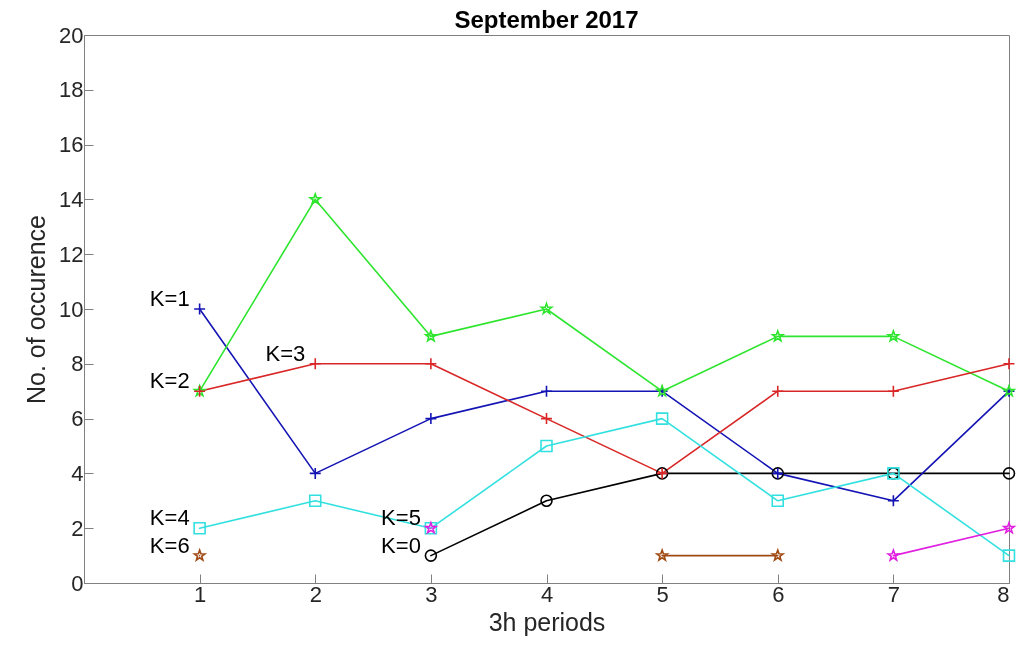 The width and height of the screenshot is (1021, 651). Describe the element at coordinates (71, 35) in the screenshot. I see `y-tick-label: 20` at that location.